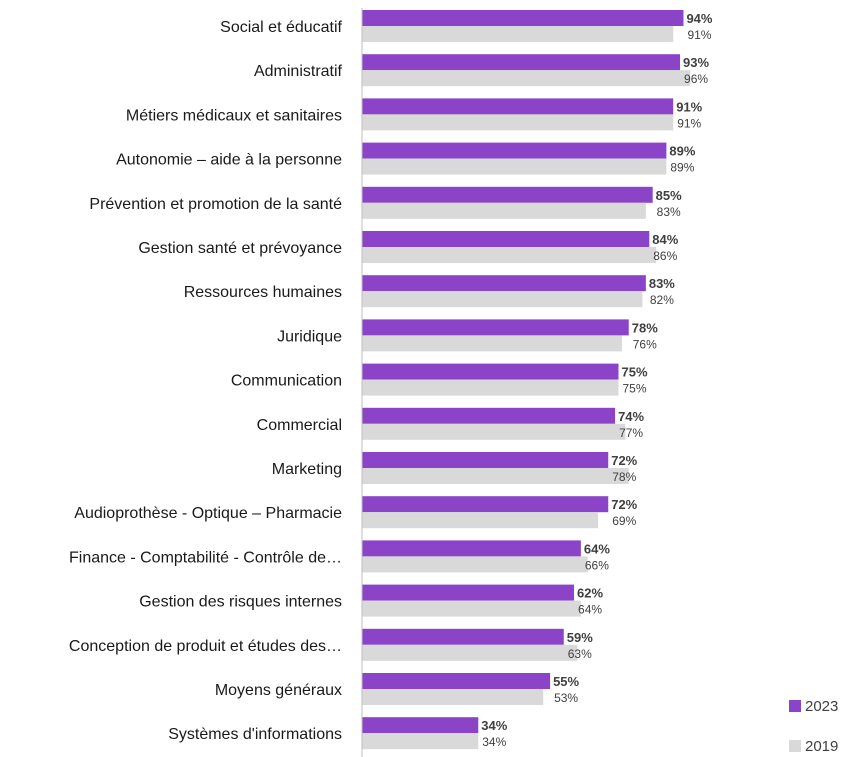 The height and width of the screenshot is (757, 850). Describe the element at coordinates (665, 239) in the screenshot. I see `value-label-2023: 84%` at that location.